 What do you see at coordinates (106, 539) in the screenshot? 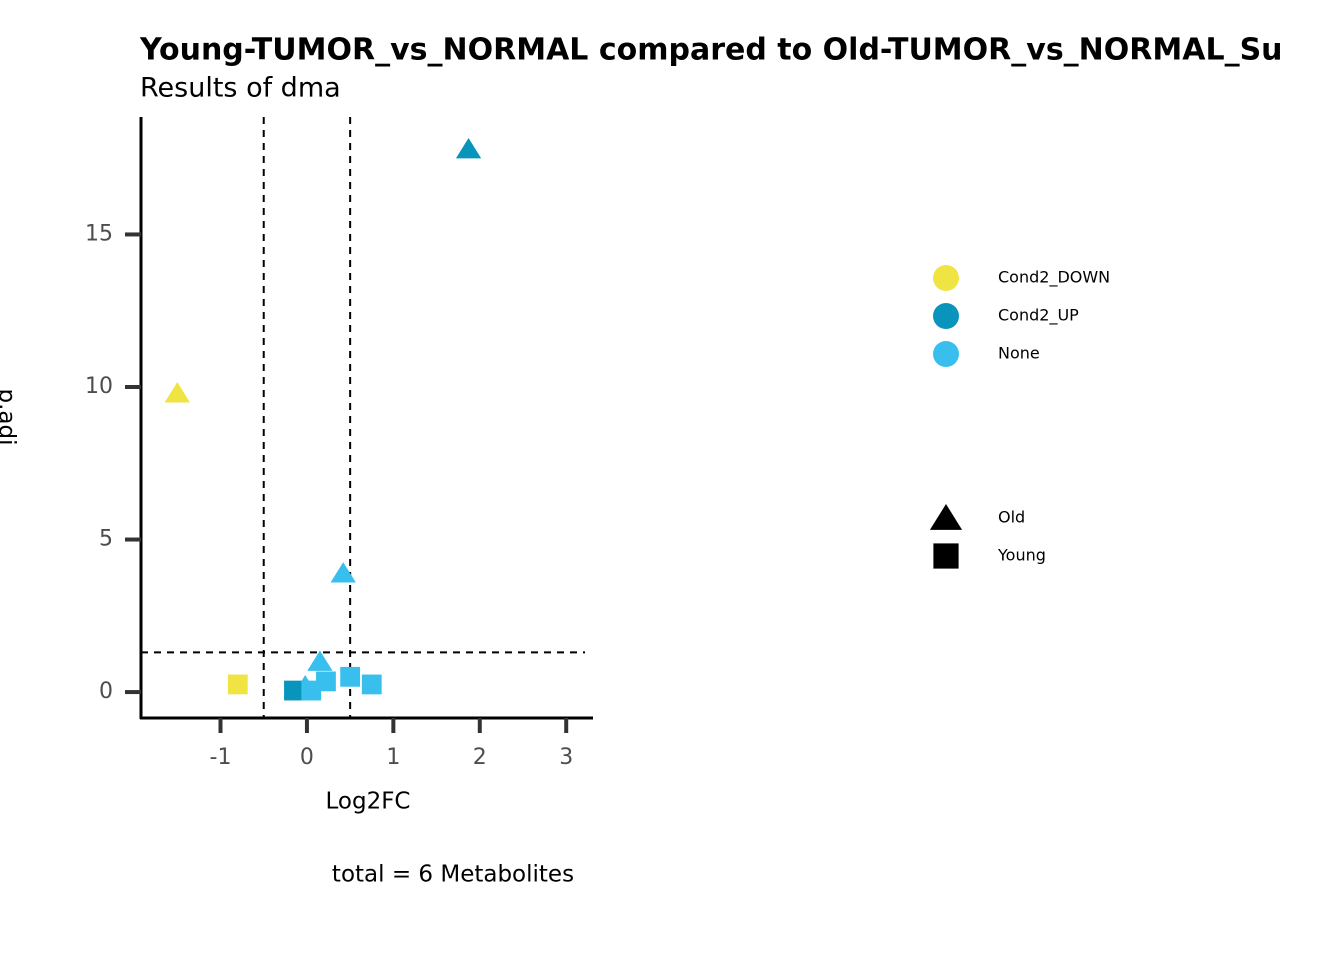
I see `y-tick-label: 5` at bounding box center [106, 539].